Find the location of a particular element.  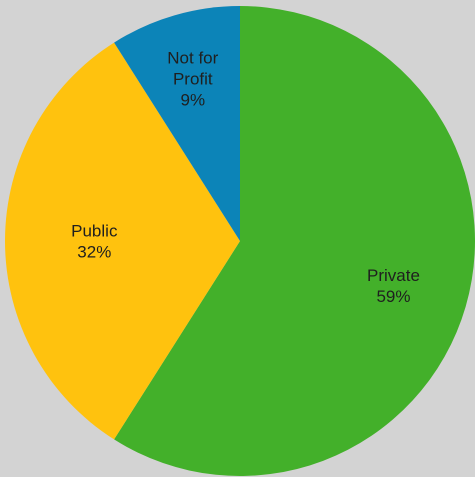

pie-label-not-for-profit: Not for Profit 9% is located at coordinates (192, 79).